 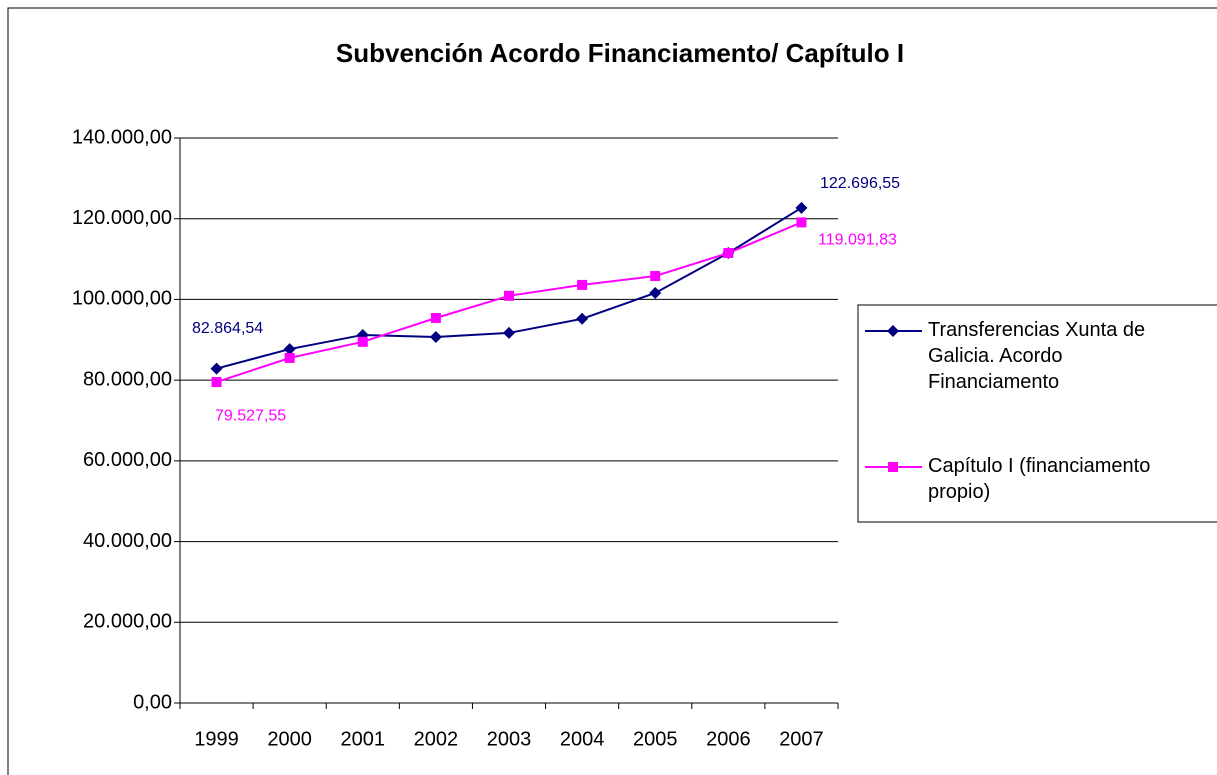 I want to click on y-tick-label: 60.000,00, so click(x=127, y=460).